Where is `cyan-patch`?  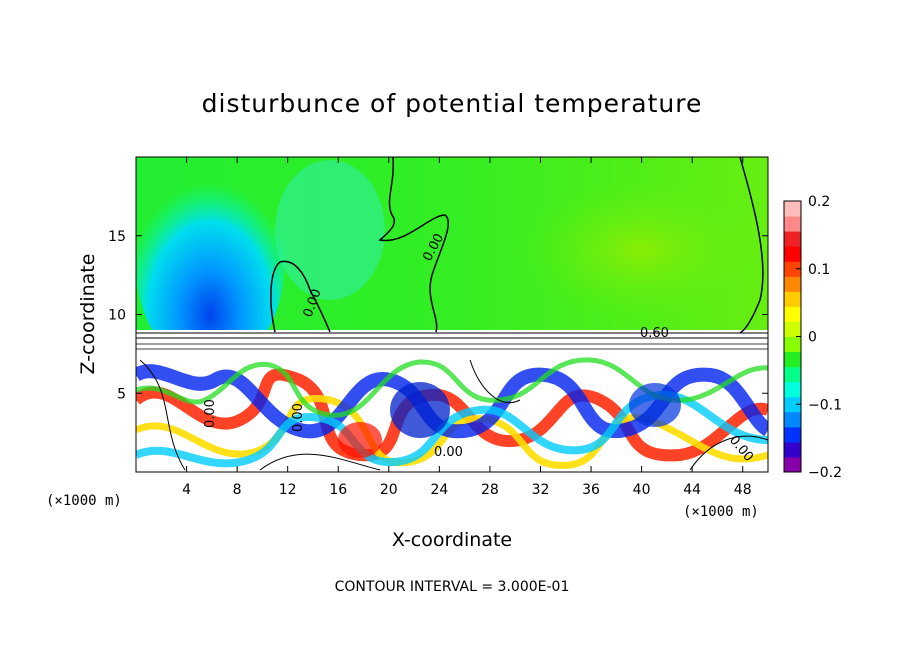 cyan-patch is located at coordinates (330, 230).